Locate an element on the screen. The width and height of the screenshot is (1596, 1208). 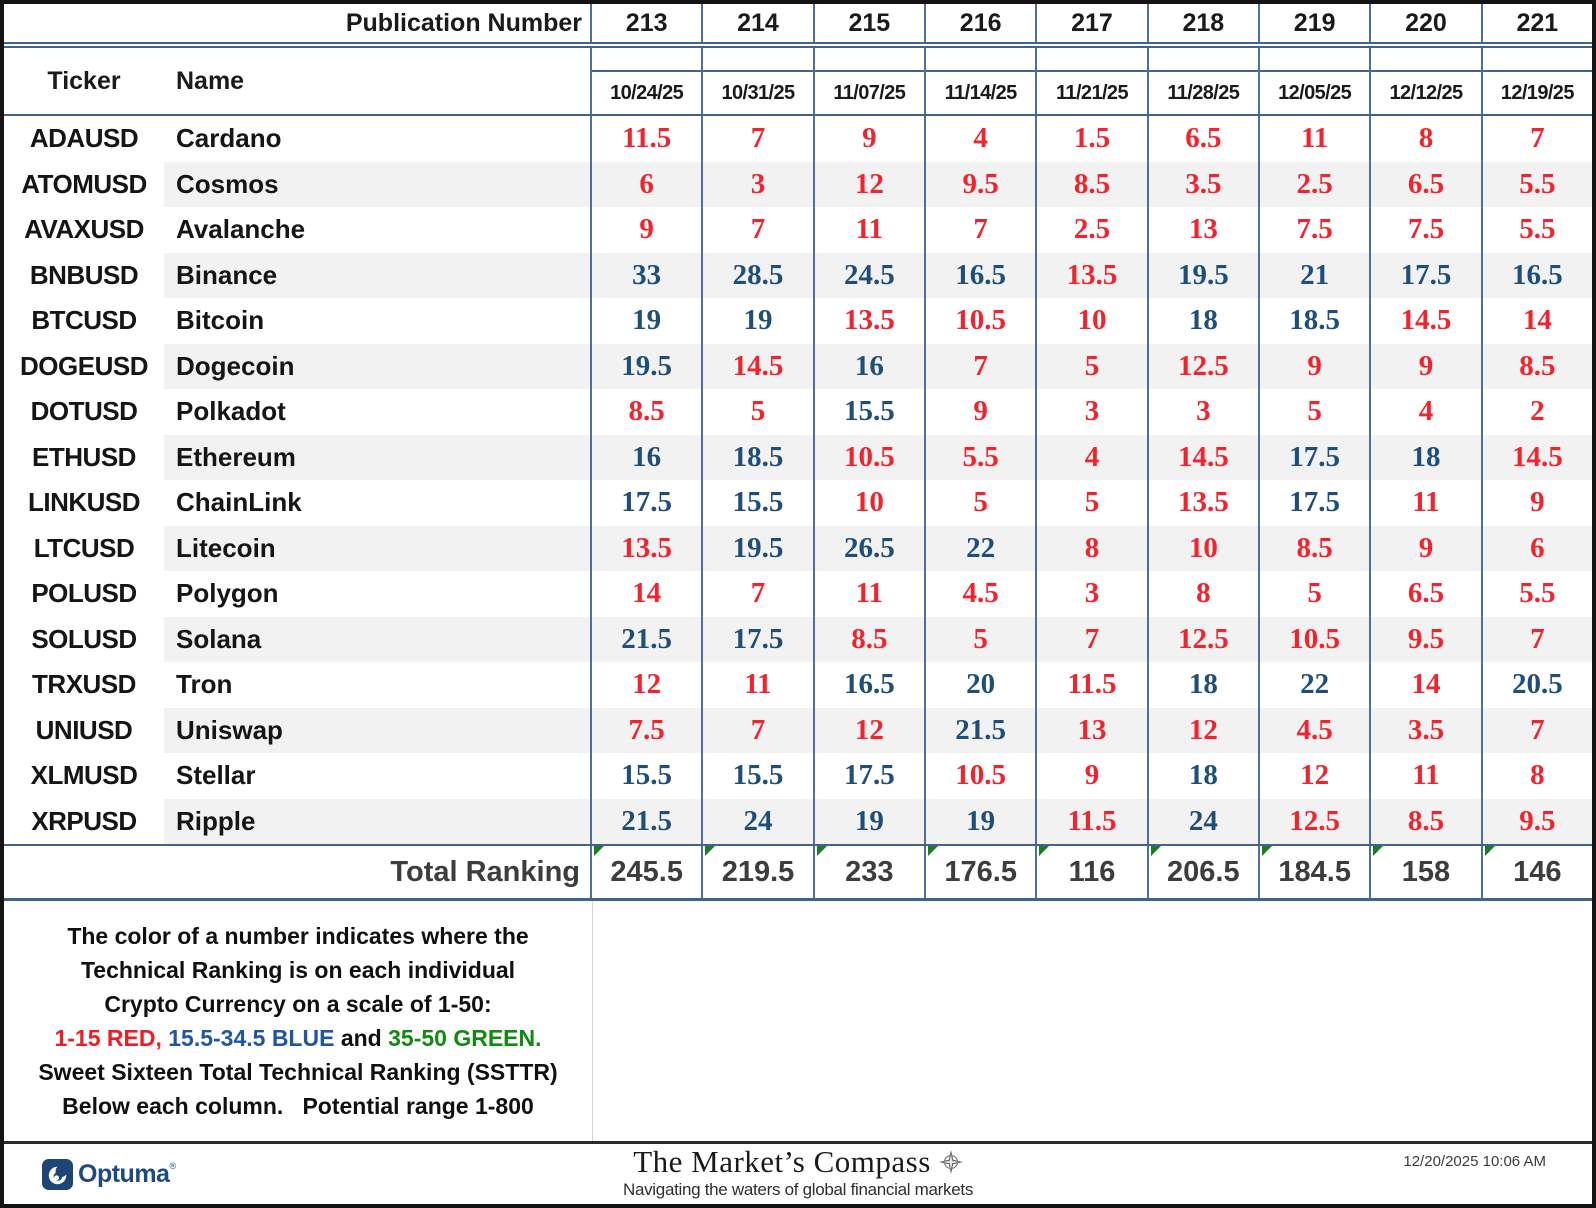
date-label: 10/24/25 is located at coordinates (647, 92).